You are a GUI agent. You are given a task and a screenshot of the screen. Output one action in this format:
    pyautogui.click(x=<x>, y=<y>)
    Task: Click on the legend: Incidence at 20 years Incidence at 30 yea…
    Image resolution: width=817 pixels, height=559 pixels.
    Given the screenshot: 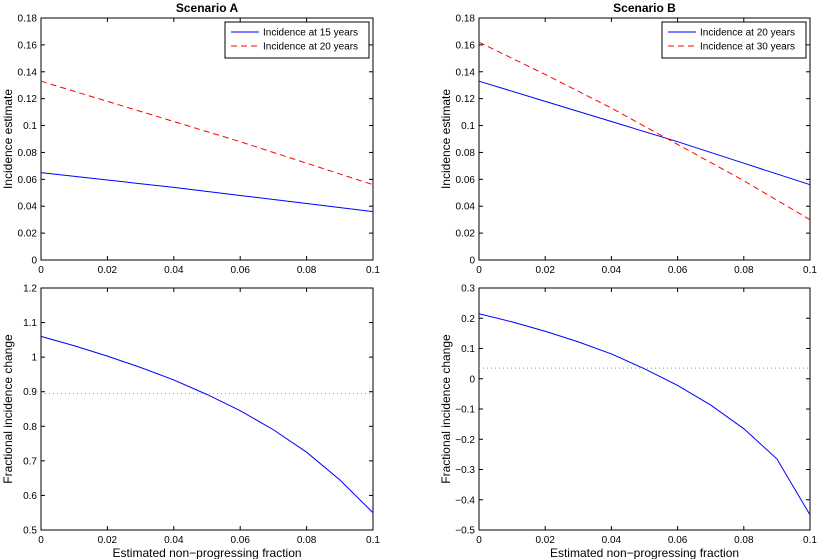 What is the action you would take?
    pyautogui.click(x=734, y=40)
    